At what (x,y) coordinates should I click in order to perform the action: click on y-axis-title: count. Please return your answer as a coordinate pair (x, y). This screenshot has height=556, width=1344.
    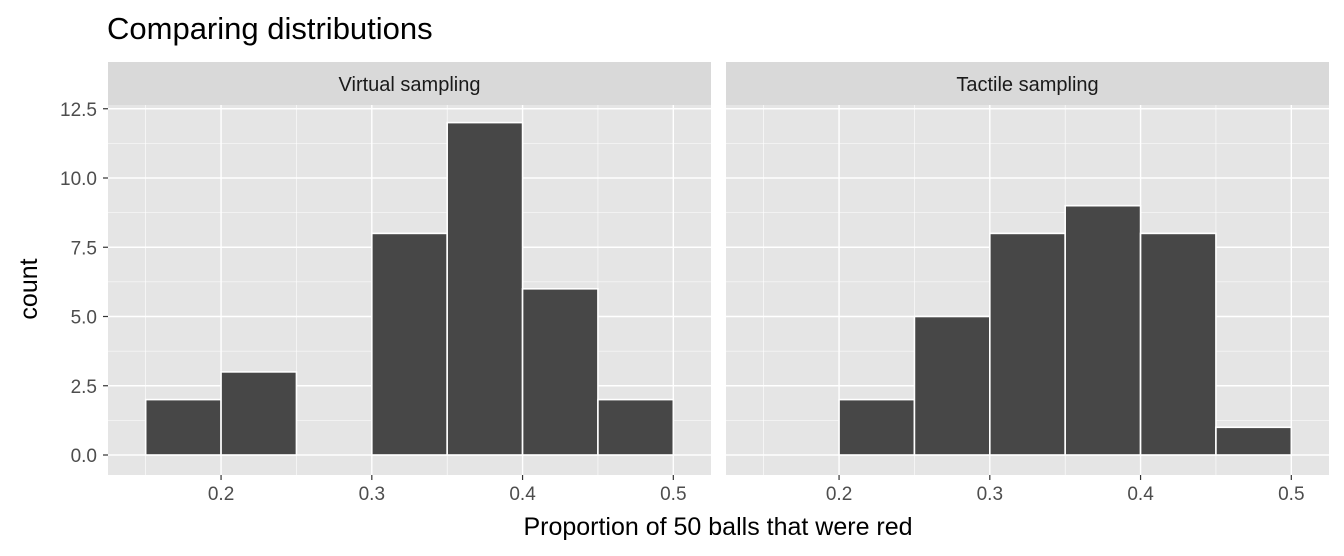
    Looking at the image, I should click on (29, 288).